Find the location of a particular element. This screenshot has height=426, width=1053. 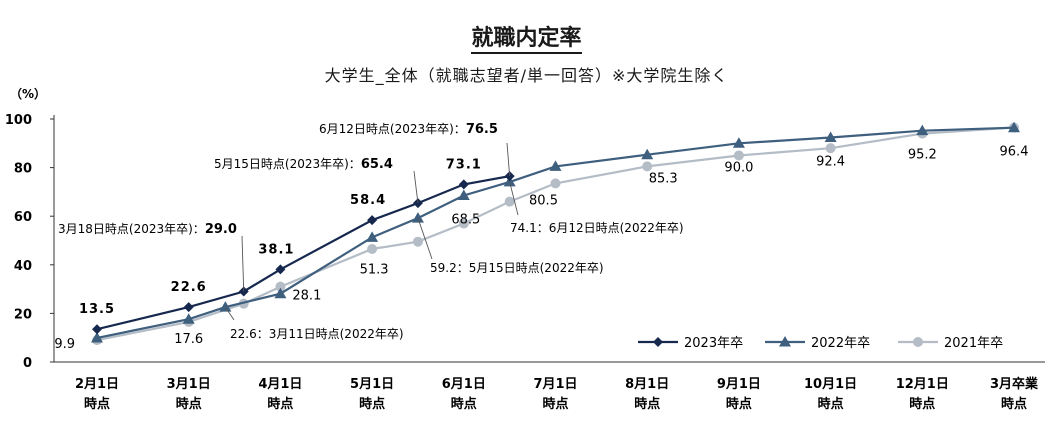

data-label: 96.4 is located at coordinates (1014, 152).